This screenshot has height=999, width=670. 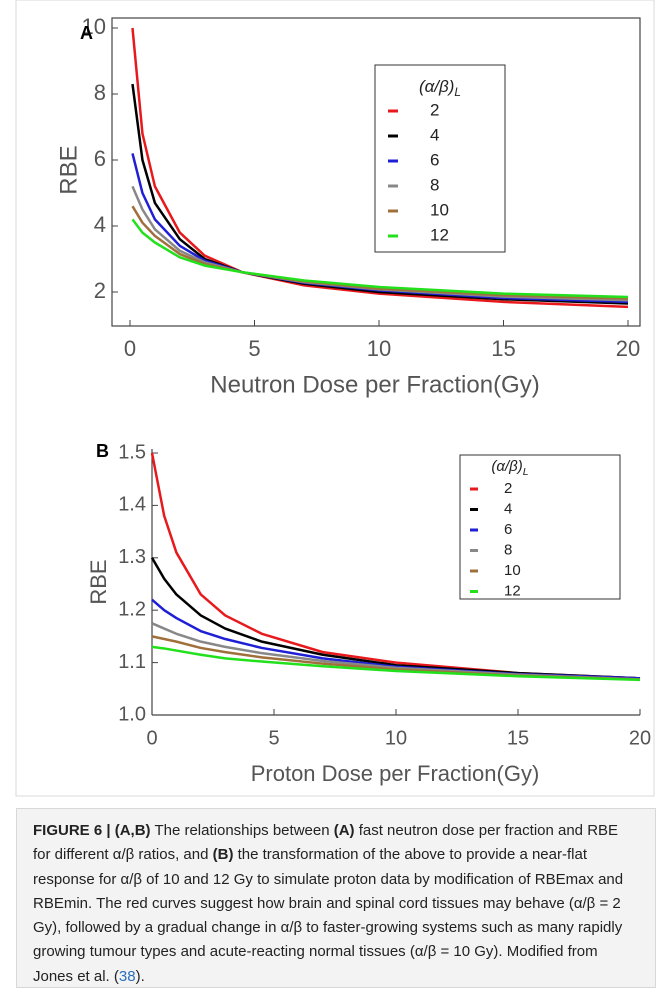 I want to click on caption-bold: (A), so click(x=344, y=830).